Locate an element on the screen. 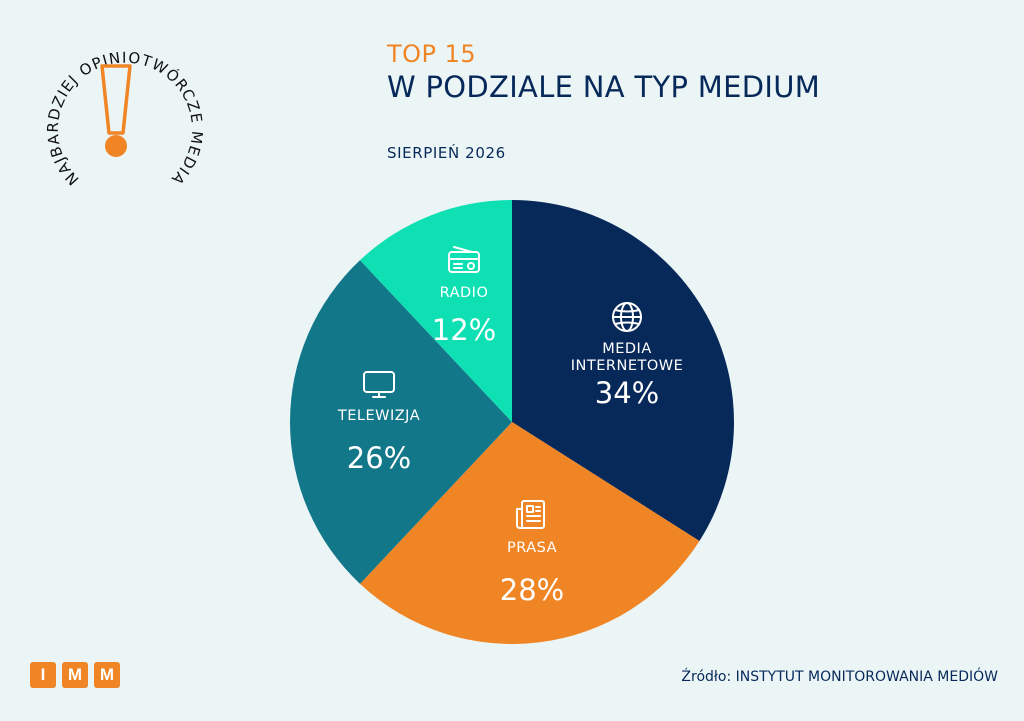 The image size is (1024, 721). title-top: TOP 15 is located at coordinates (432, 54).